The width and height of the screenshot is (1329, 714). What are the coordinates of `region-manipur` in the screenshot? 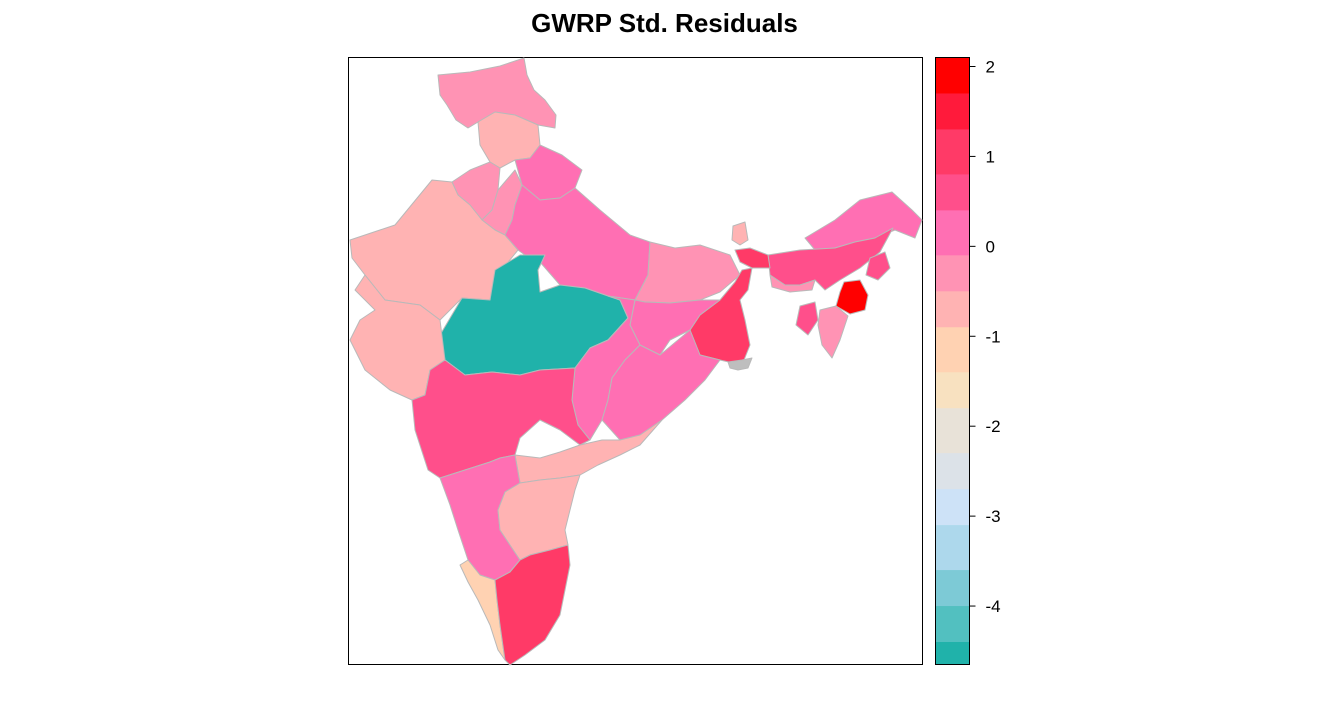 It's located at (852, 297).